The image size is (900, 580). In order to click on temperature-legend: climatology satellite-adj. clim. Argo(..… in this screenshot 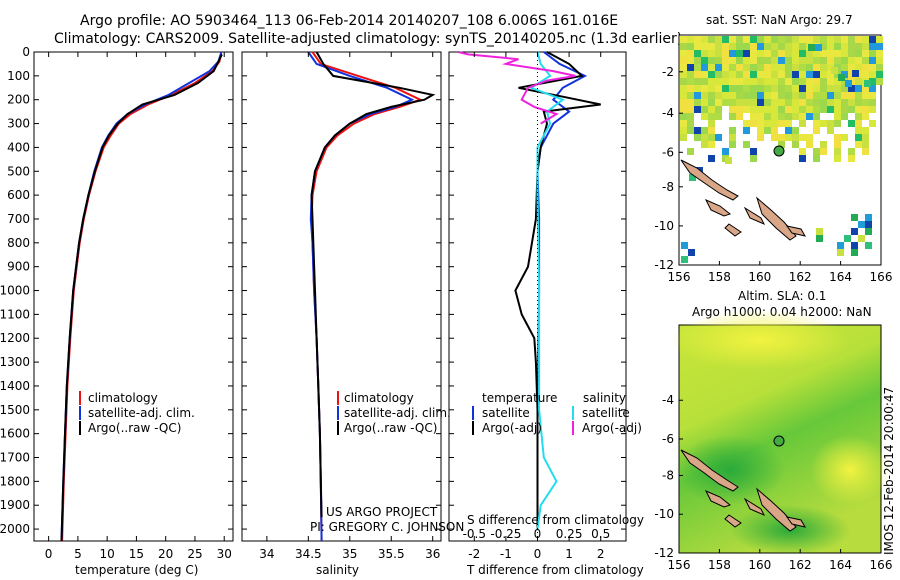, I will do `click(137, 413)`.